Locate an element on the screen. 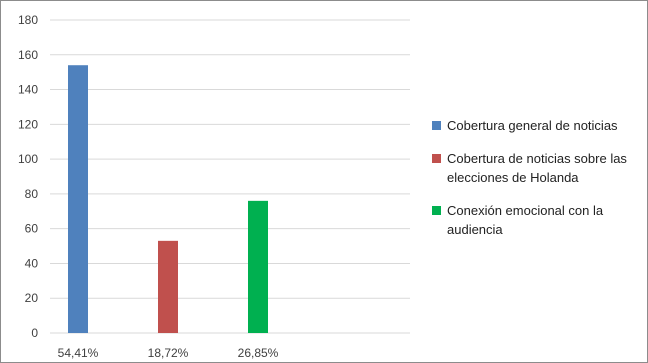  legend-item-3: Conexión emocional con la audiencia is located at coordinates (537, 220).